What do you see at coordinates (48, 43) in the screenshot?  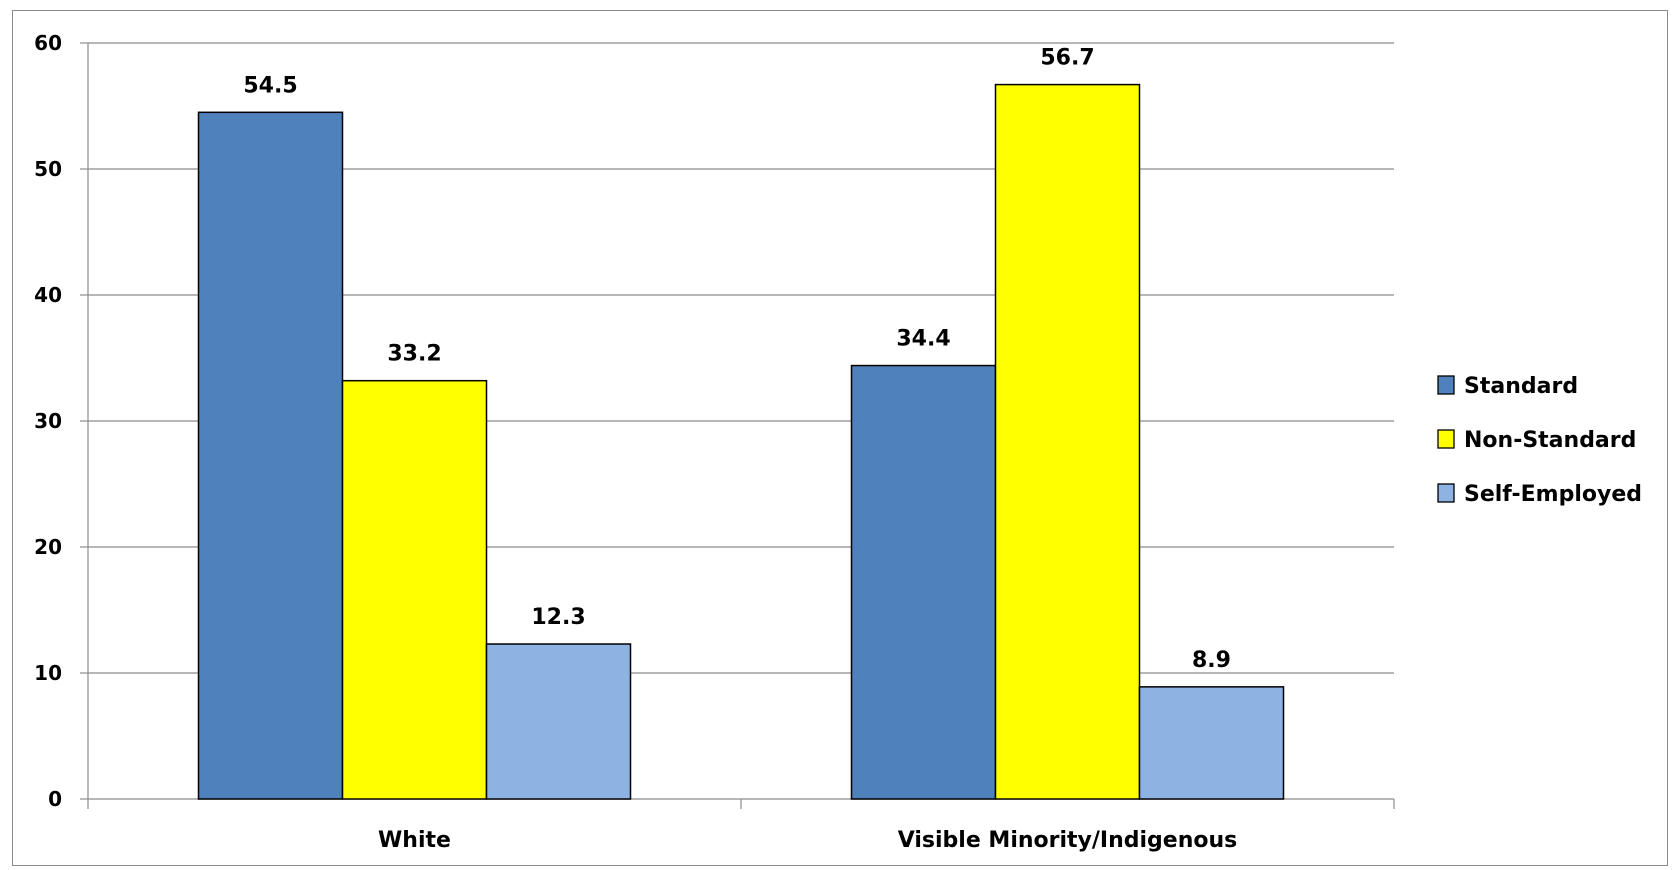 I see `y-tick-label: 60` at bounding box center [48, 43].